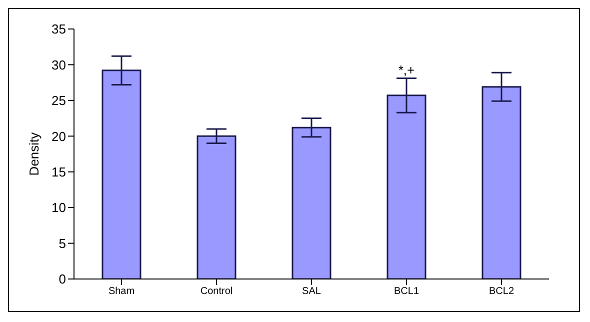 This screenshot has height=322, width=590. Describe the element at coordinates (406, 70) in the screenshot. I see `annotation: *,+` at that location.